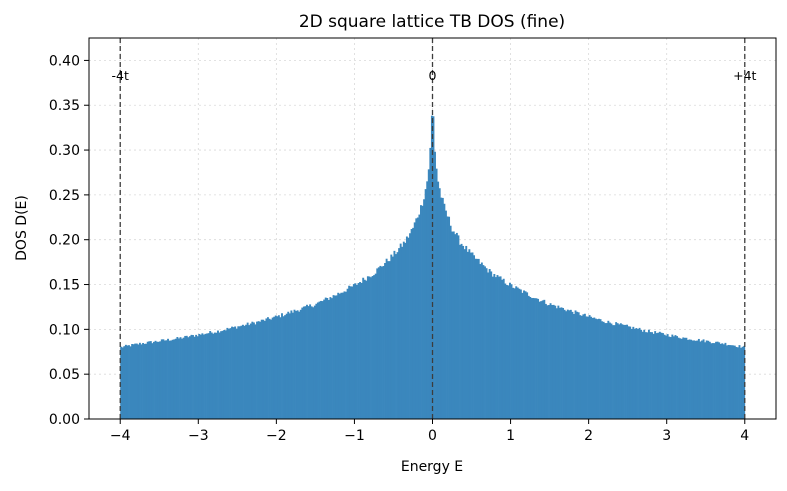 The height and width of the screenshot is (491, 787). Describe the element at coordinates (22, 228) in the screenshot. I see `y-axis-label: DOS D(E)` at that location.